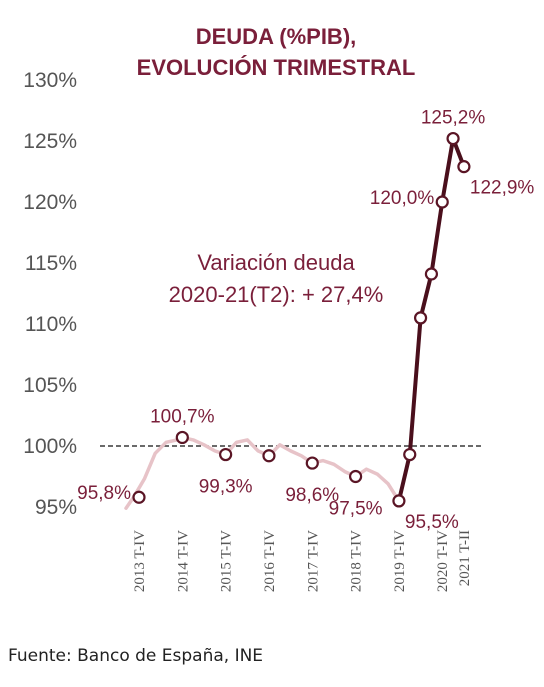 The image size is (544, 687). Describe the element at coordinates (136, 656) in the screenshot. I see `source-note: Fuente: Banco de España, INE` at that location.